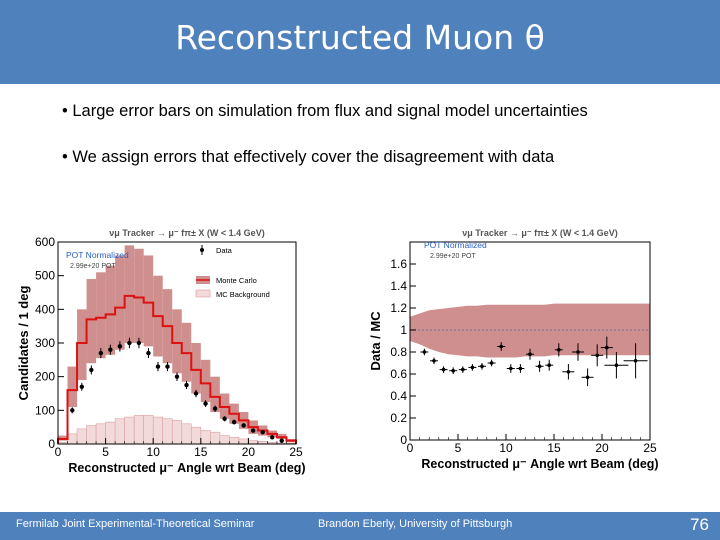 The image size is (720, 540). Describe the element at coordinates (398, 418) in the screenshot. I see `y-tick-label: 0.2` at that location.